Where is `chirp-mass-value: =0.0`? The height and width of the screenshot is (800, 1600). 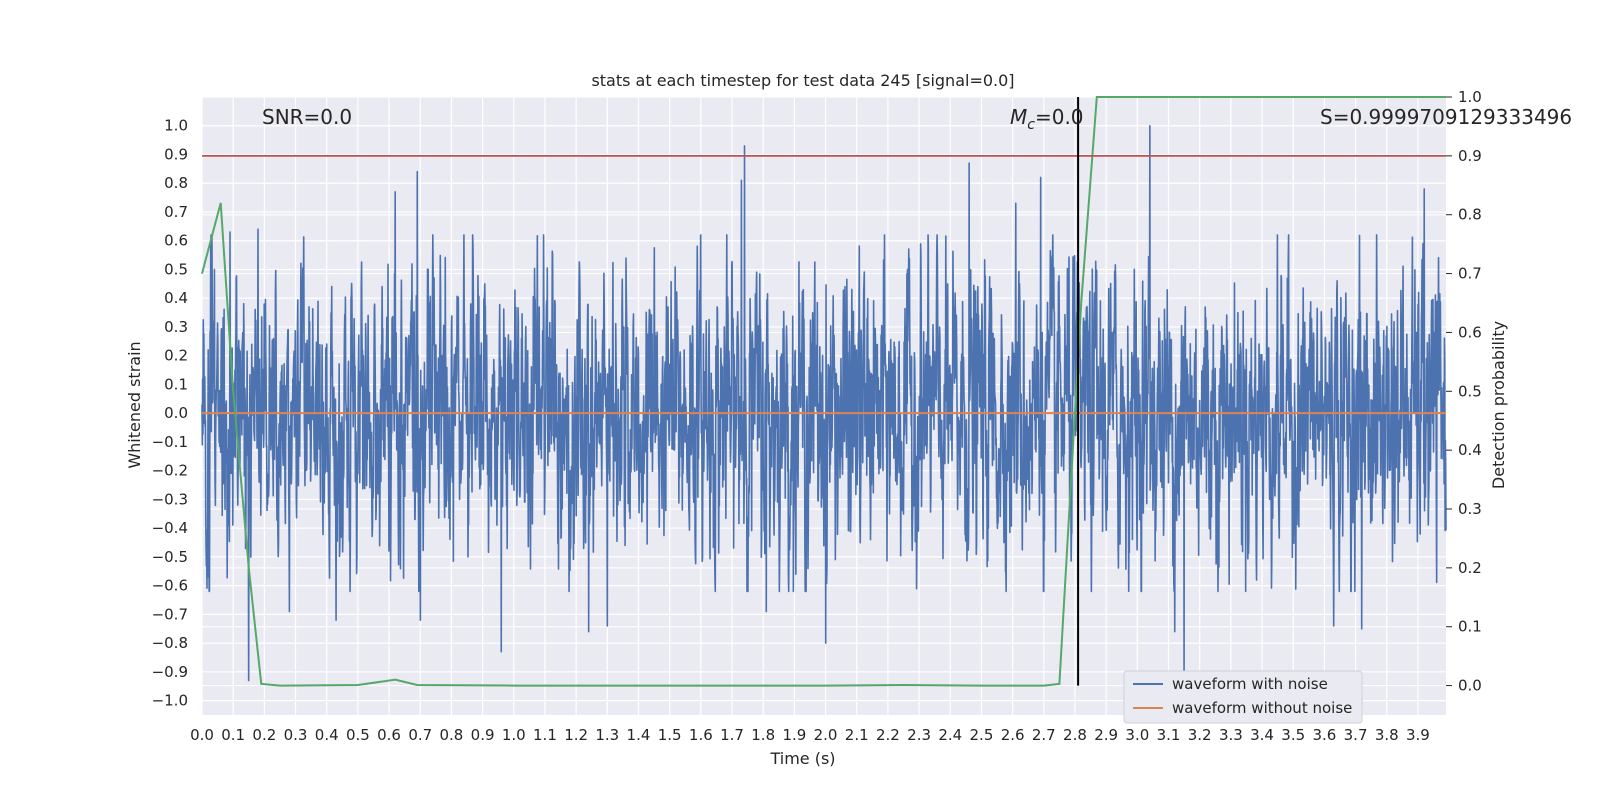
chirp-mass-value: =0.0 is located at coordinates (1059, 117).